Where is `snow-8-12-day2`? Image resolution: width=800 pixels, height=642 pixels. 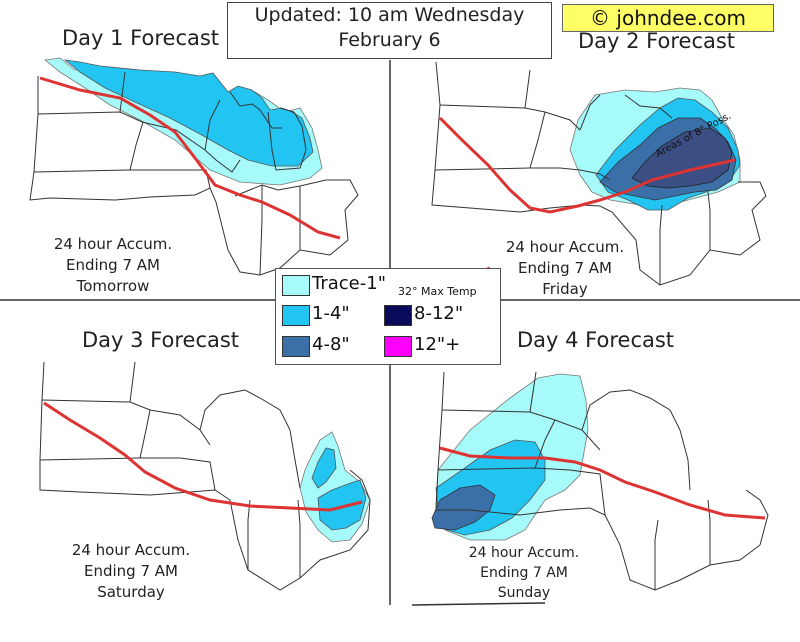 snow-8-12-day2 is located at coordinates (682, 158).